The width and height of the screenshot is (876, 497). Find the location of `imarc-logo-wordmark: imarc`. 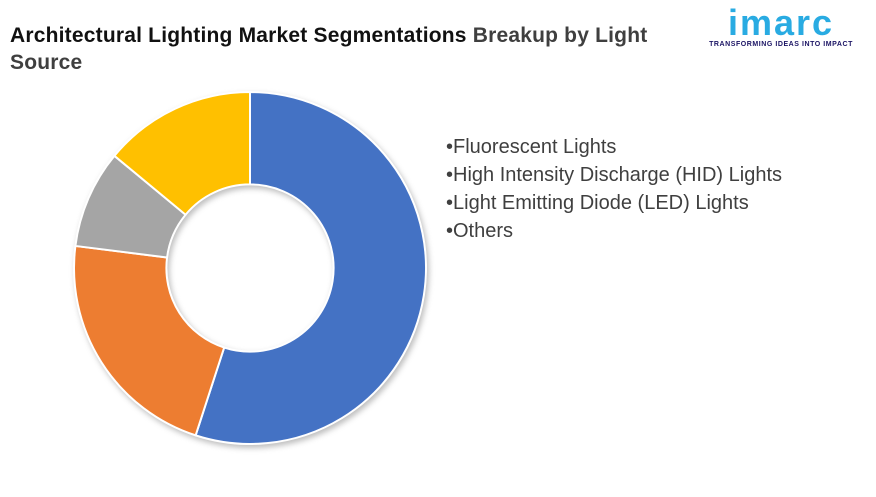

imarc-logo-wordmark: imarc is located at coordinates (781, 22).